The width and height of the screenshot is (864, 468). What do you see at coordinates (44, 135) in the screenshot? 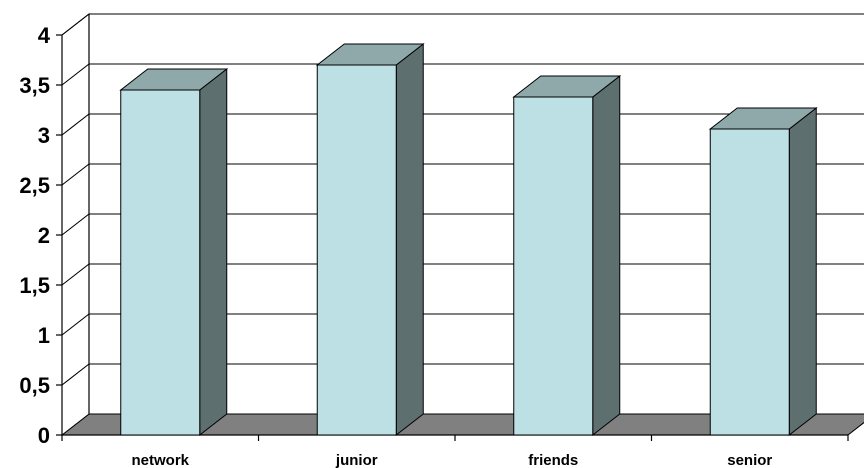
I see `y-tick-label: 3` at bounding box center [44, 135].